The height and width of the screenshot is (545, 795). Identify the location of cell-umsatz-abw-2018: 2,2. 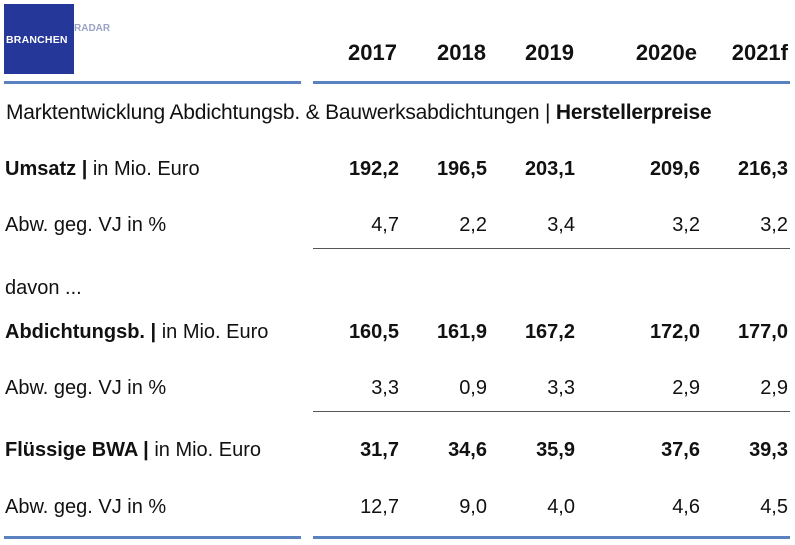
(473, 225).